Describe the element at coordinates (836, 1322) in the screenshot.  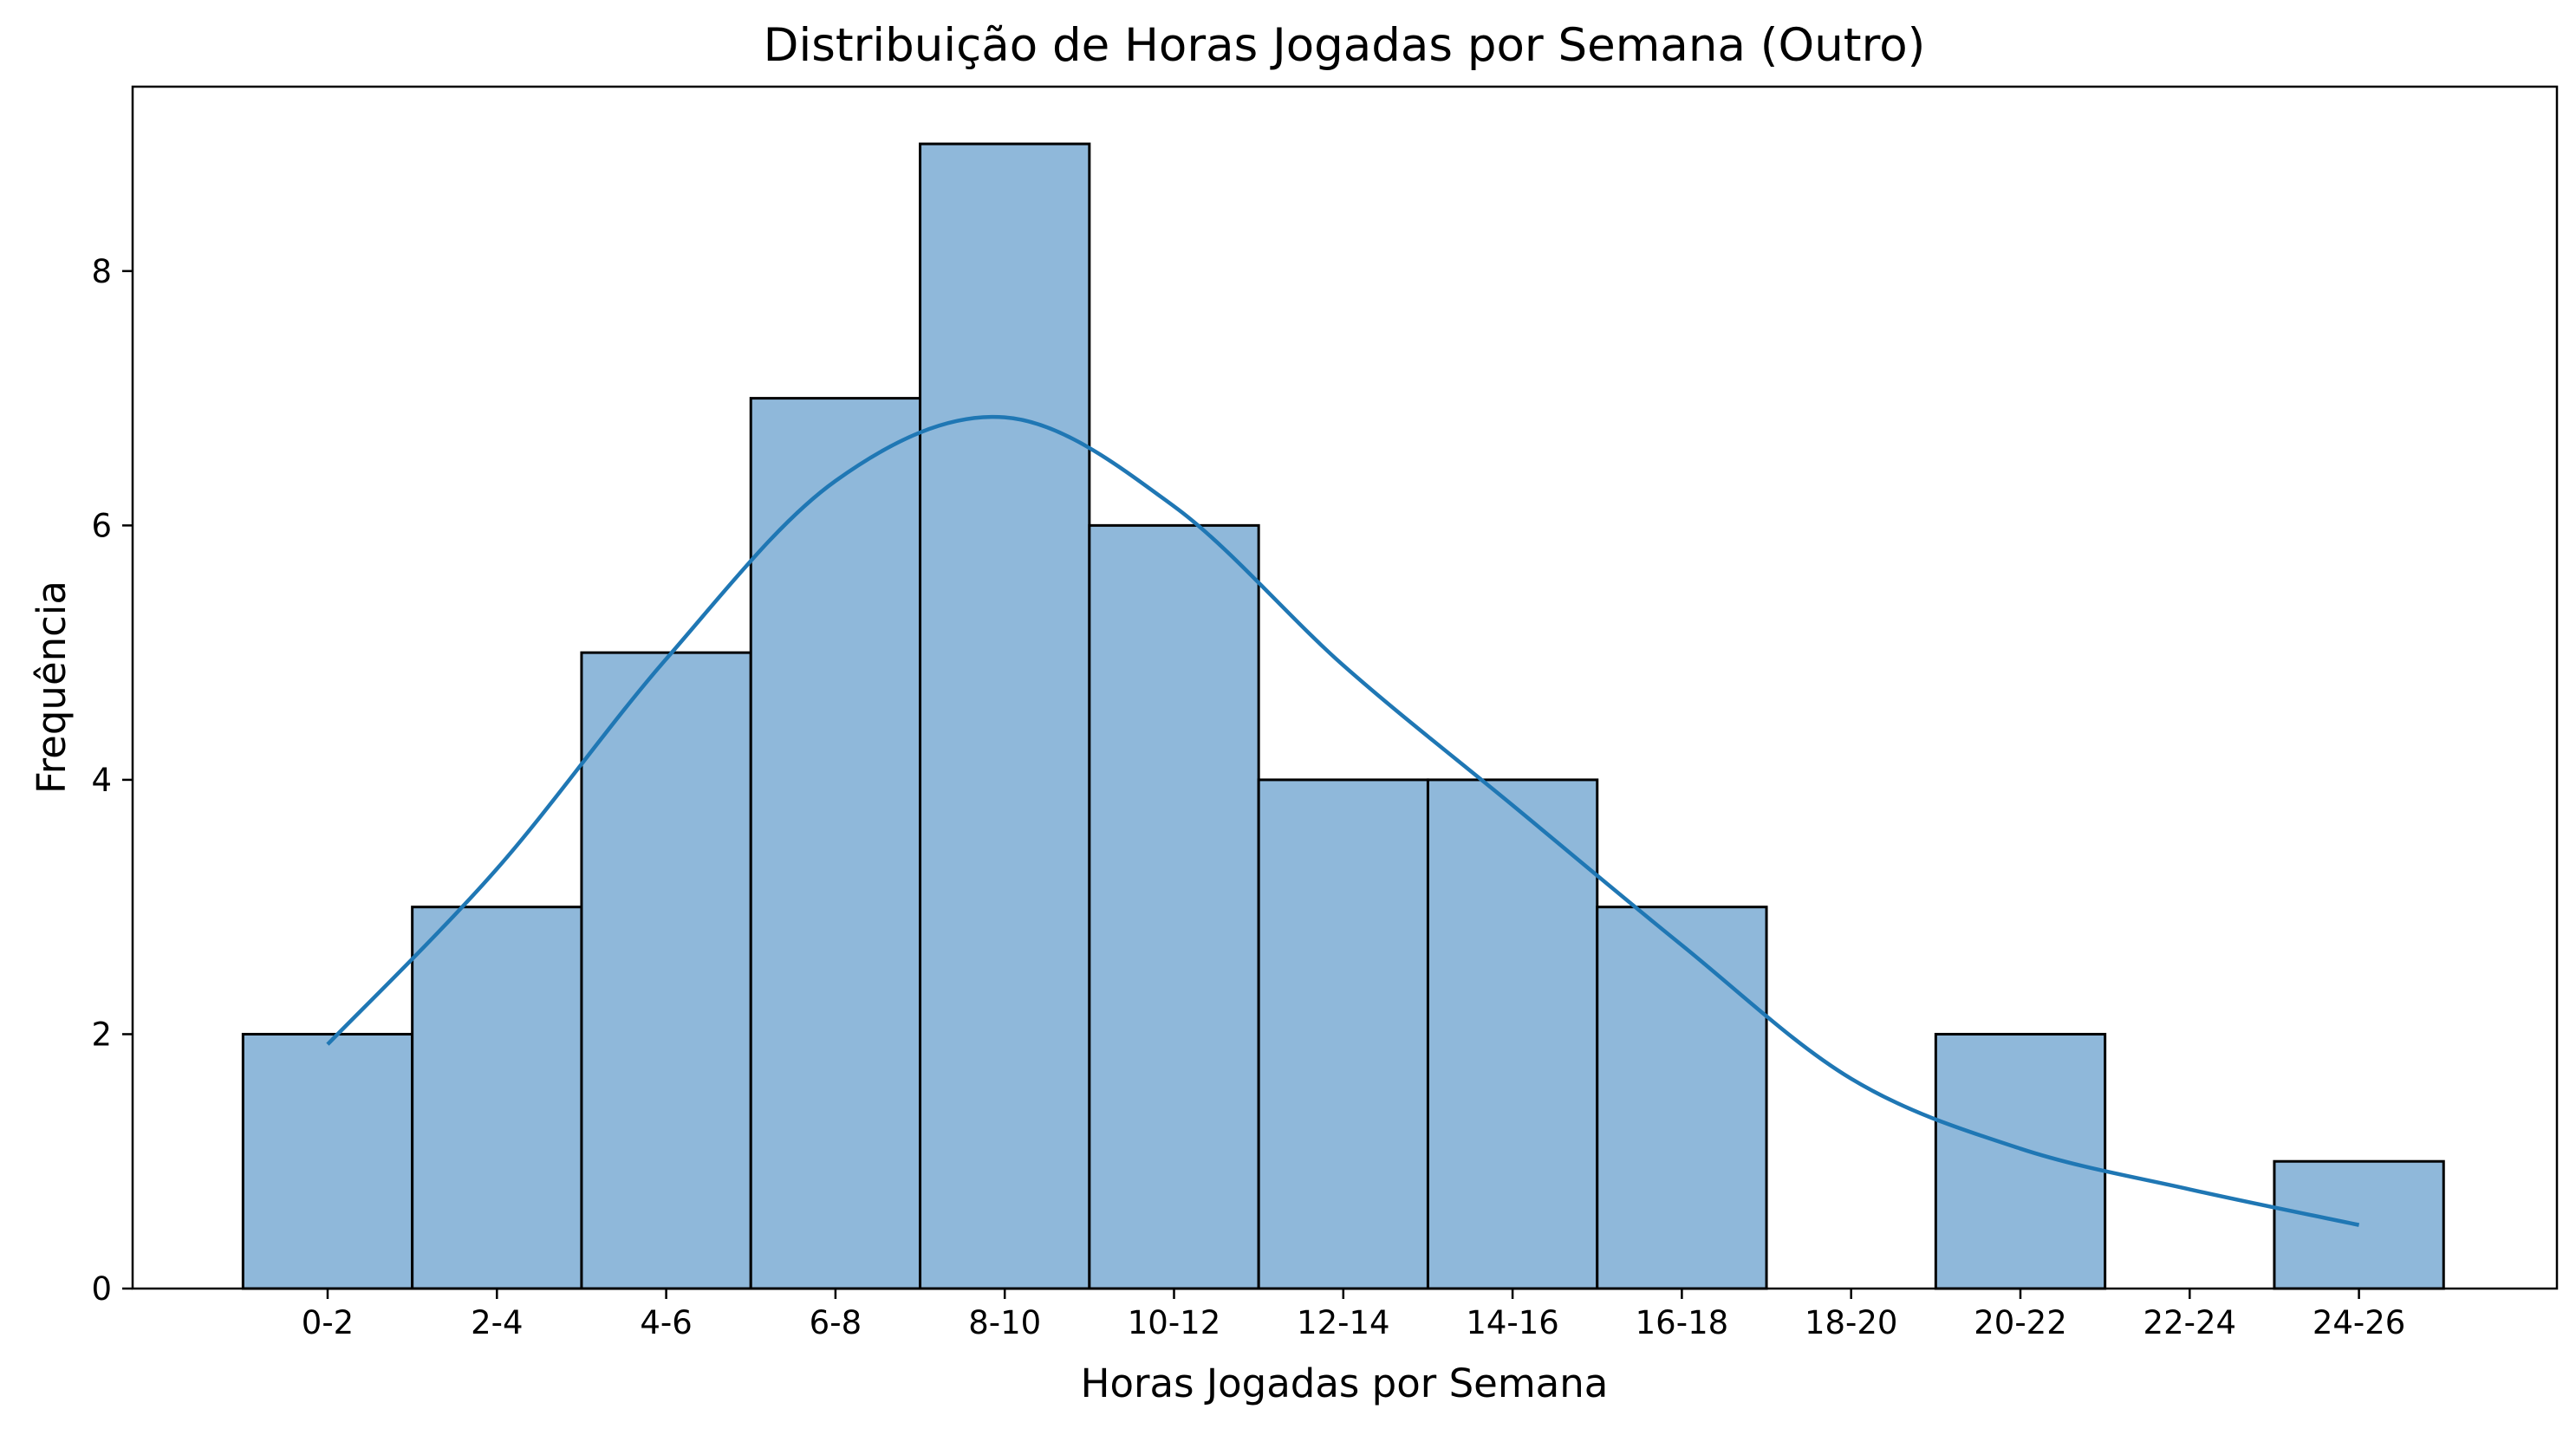
I see `x-tick-label: 6-8` at that location.